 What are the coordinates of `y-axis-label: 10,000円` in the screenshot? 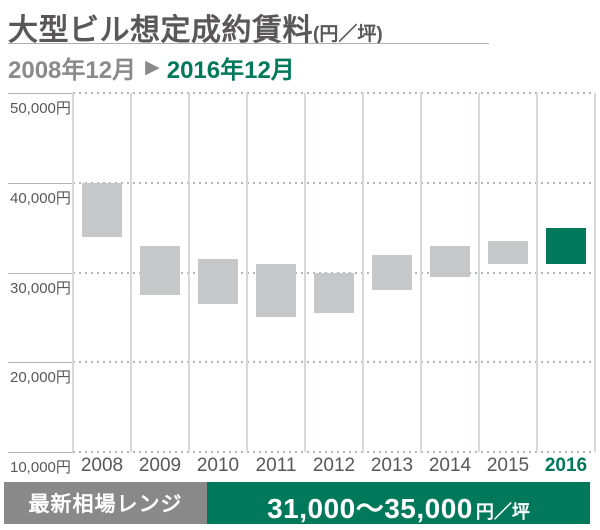 It's located at (40, 467).